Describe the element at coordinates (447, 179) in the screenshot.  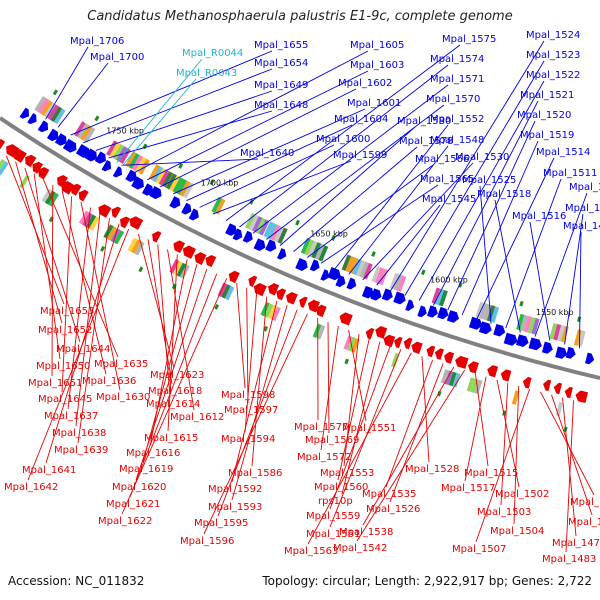
I see `forward-gene-label: Mpal_1565` at that location.